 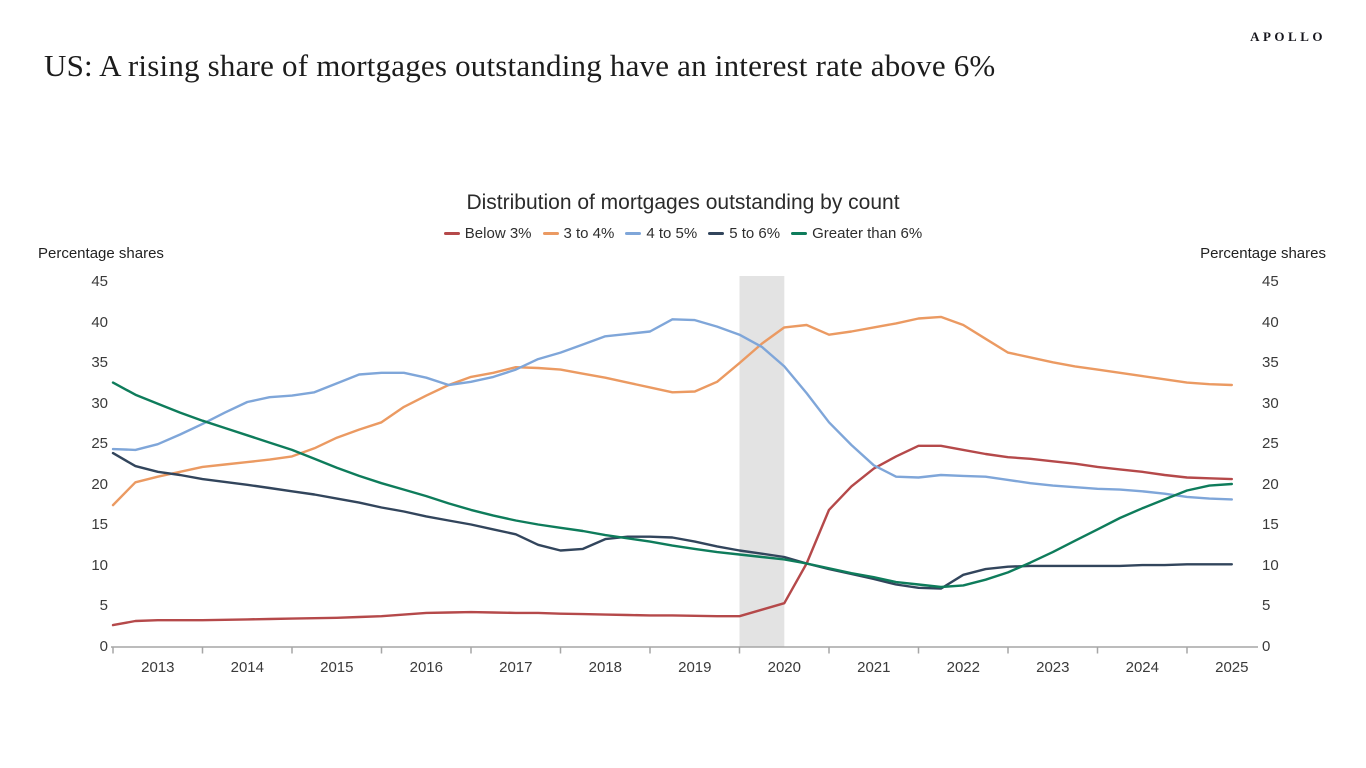 I want to click on legend-item-4-to-5: 4 to 5%, so click(x=661, y=233).